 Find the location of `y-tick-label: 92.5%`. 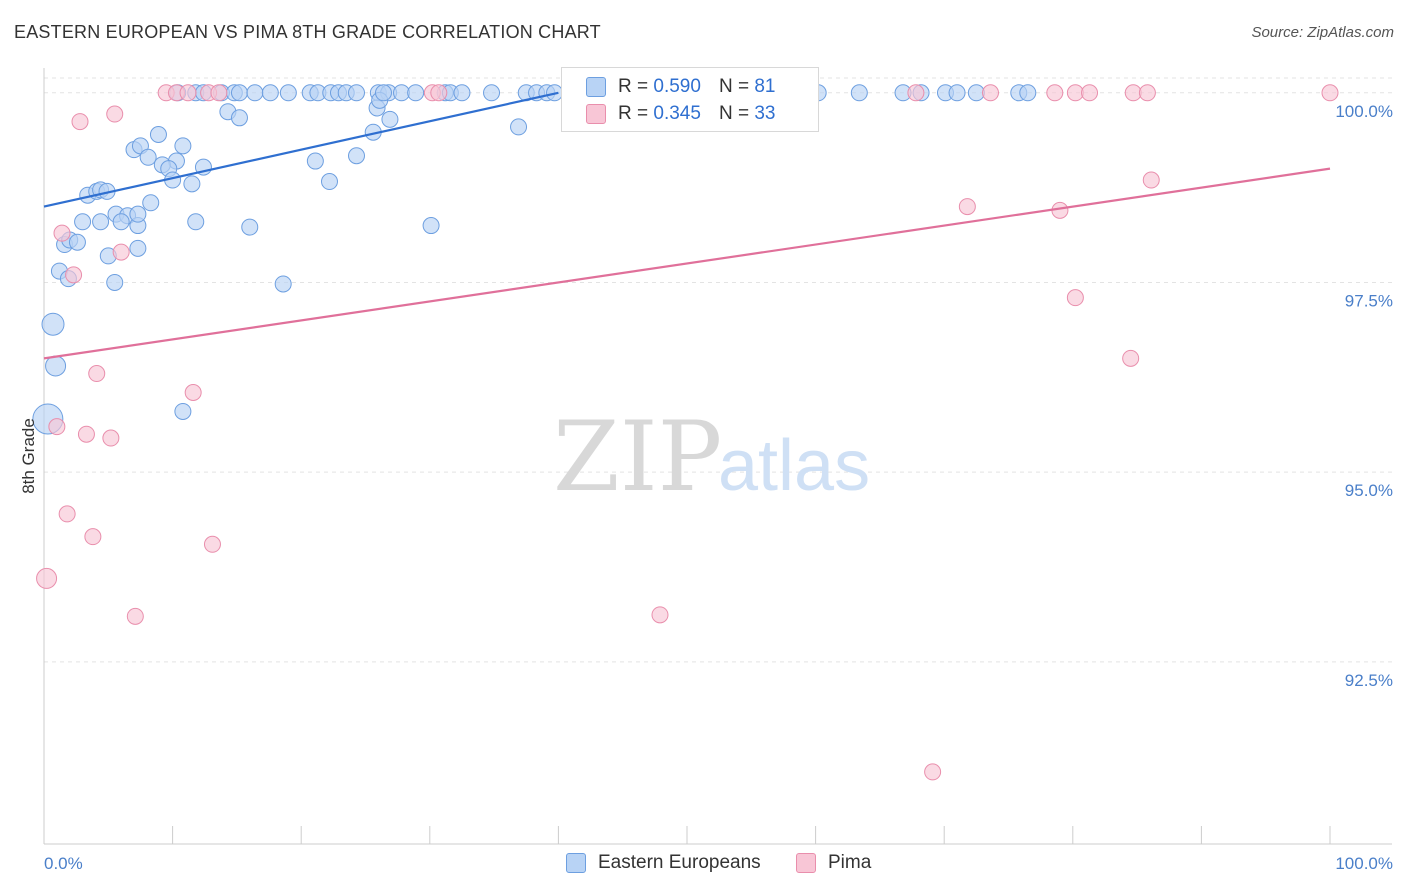

y-tick-label: 92.5% is located at coordinates (1369, 680).